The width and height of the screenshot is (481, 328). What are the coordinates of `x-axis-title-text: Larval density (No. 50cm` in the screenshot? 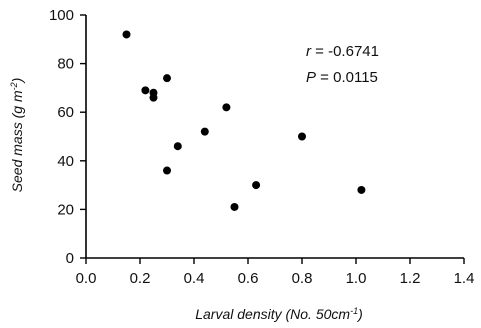 It's located at (272, 314).